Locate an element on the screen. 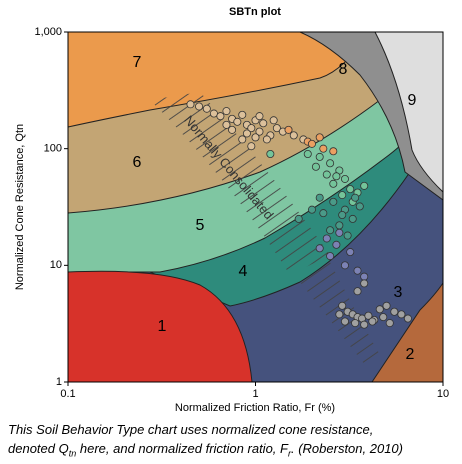 This screenshot has height=464, width=462. y-tick-label: 1 is located at coordinates (59, 382).